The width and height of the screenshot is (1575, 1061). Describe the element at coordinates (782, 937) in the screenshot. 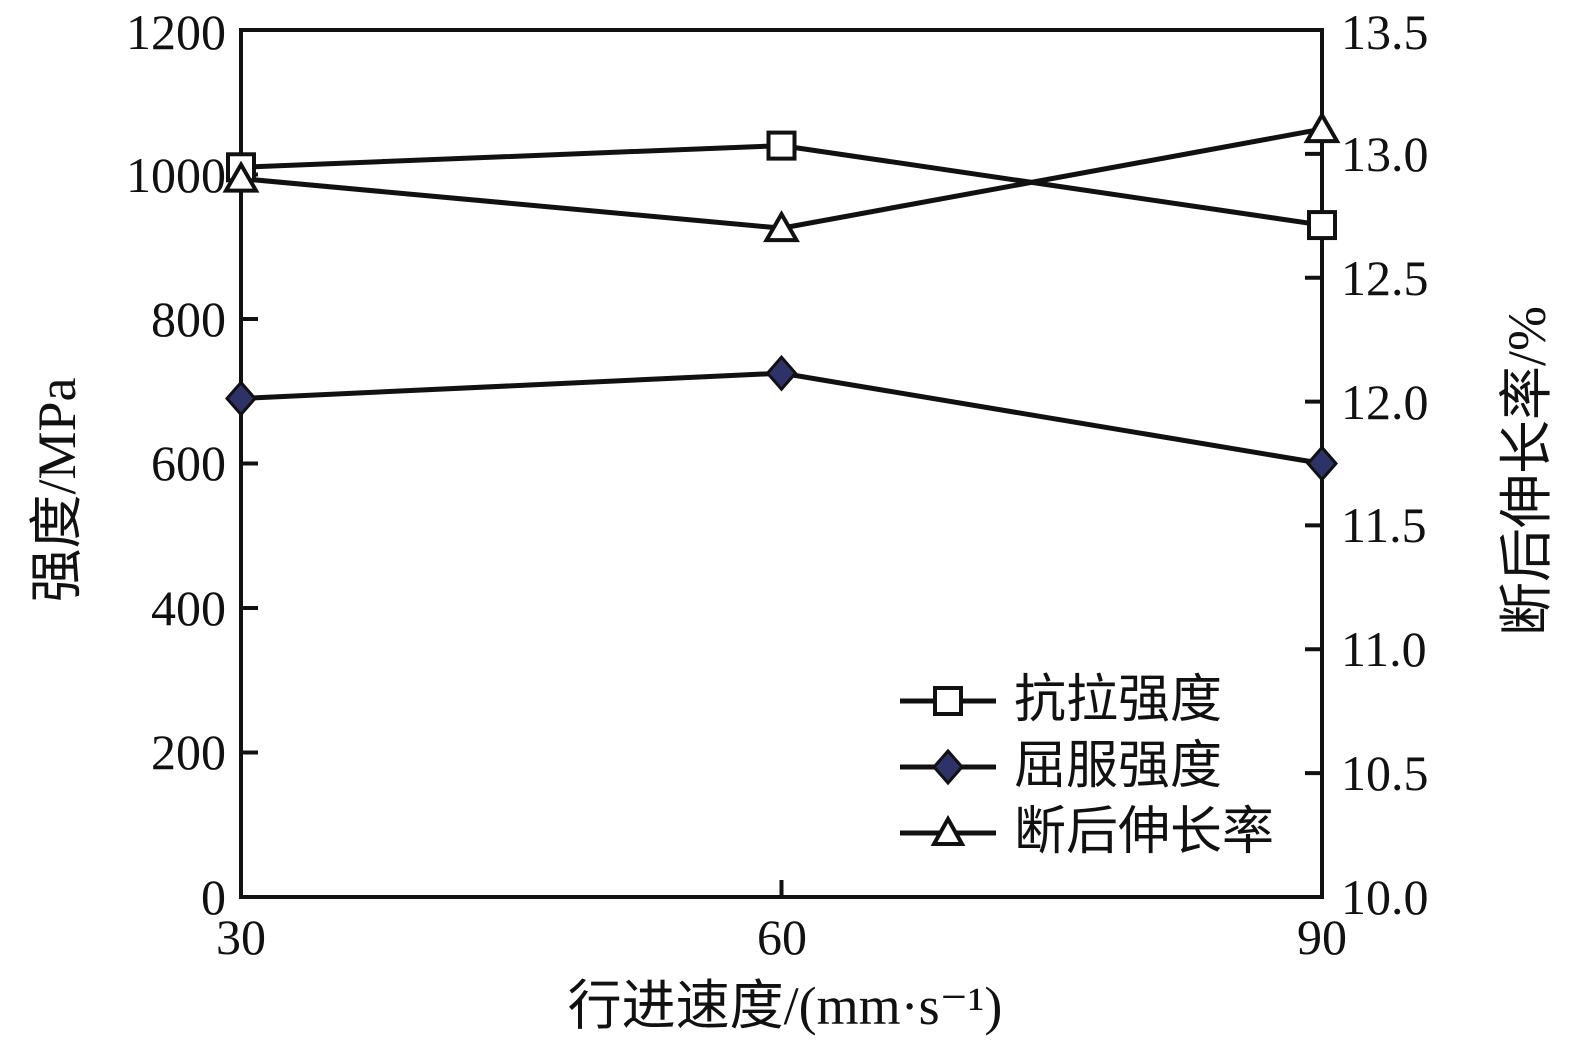

I see `xtick-60: 60` at that location.